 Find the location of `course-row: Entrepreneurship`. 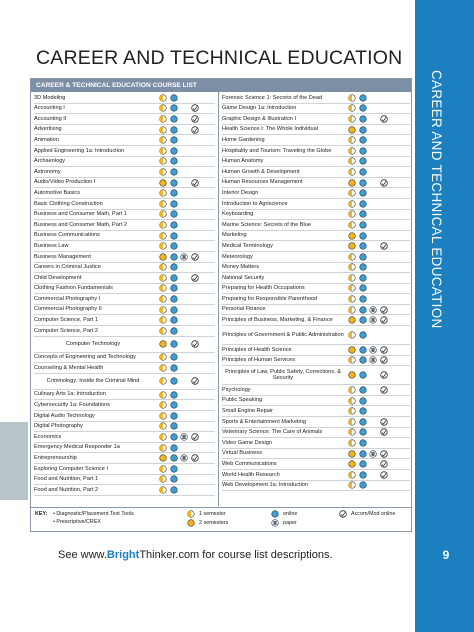

course-row: Entrepreneurship is located at coordinates (124, 458).